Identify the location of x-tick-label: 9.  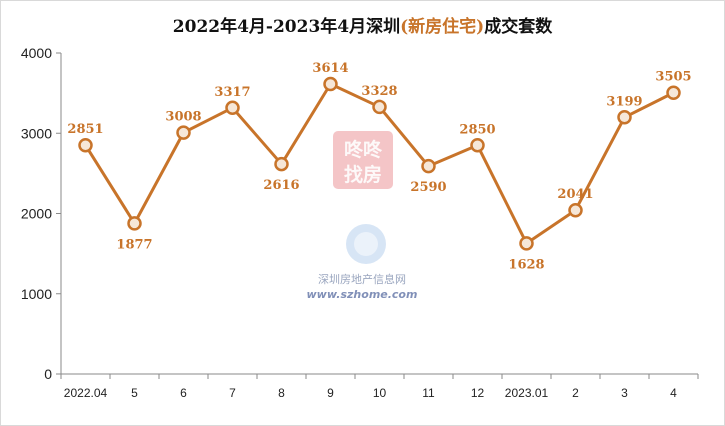
(330, 393).